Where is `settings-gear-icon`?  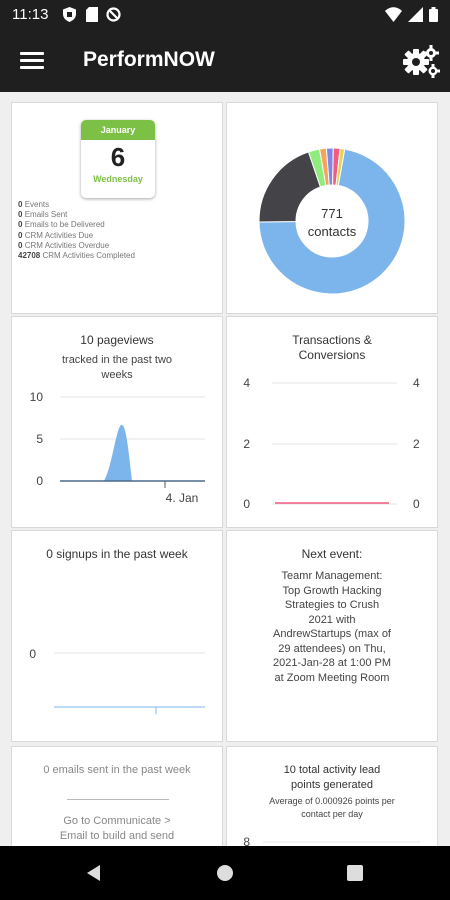
settings-gear-icon is located at coordinates (421, 61).